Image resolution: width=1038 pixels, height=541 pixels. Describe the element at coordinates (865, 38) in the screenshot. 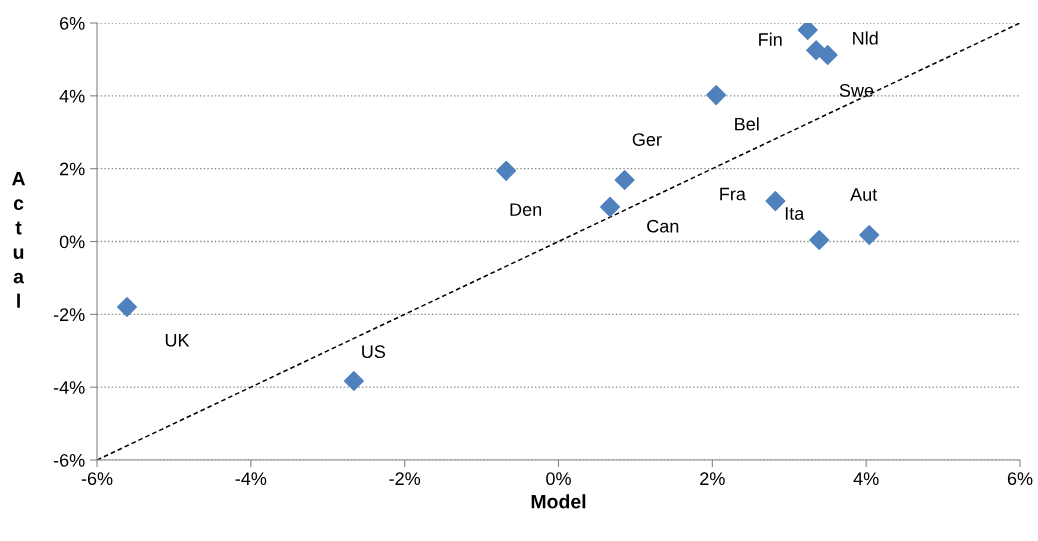

I see `annotation: Nld` at that location.